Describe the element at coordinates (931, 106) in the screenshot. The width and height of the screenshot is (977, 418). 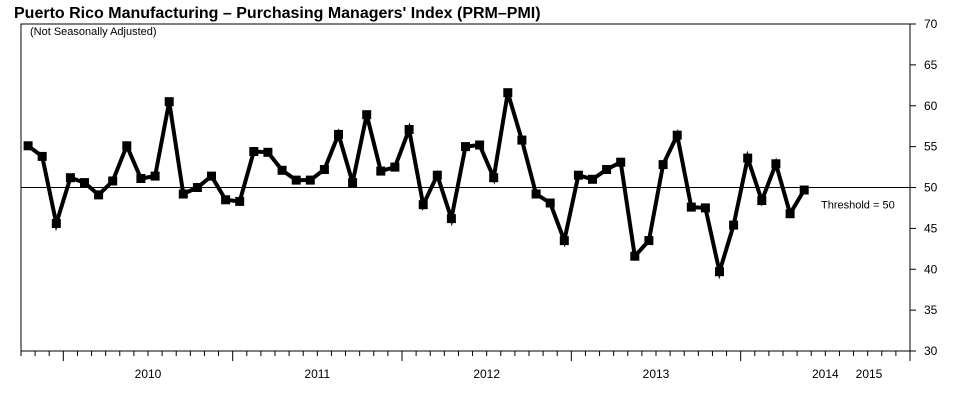
I see `y-tick-label: 60` at that location.